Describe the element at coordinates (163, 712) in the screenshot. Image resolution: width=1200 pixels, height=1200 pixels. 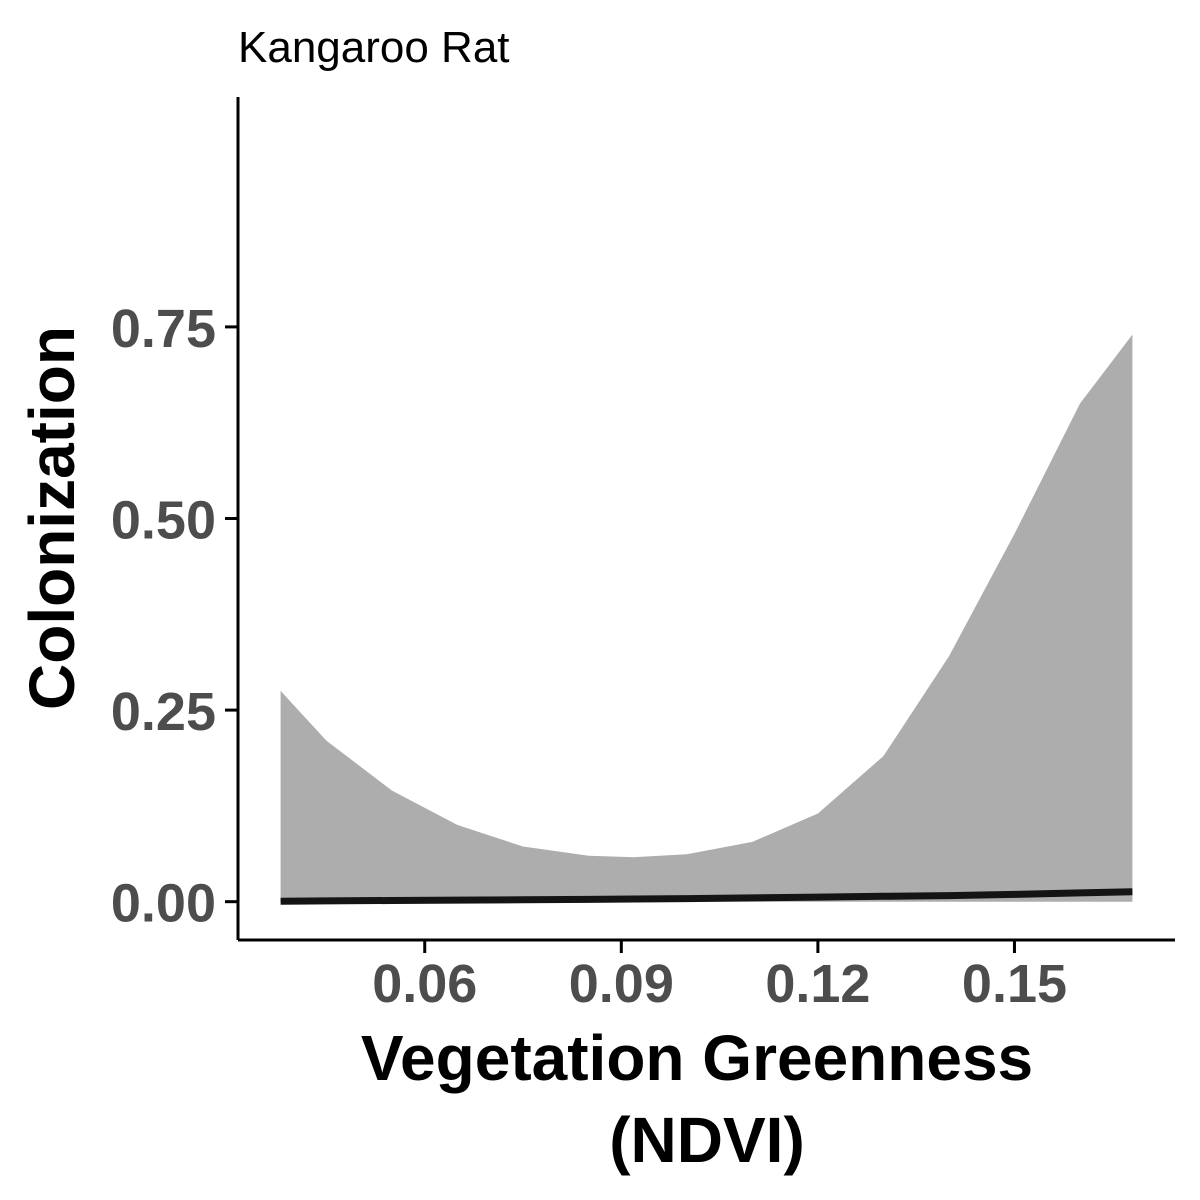
I see `y-tick-label: 0.25` at that location.